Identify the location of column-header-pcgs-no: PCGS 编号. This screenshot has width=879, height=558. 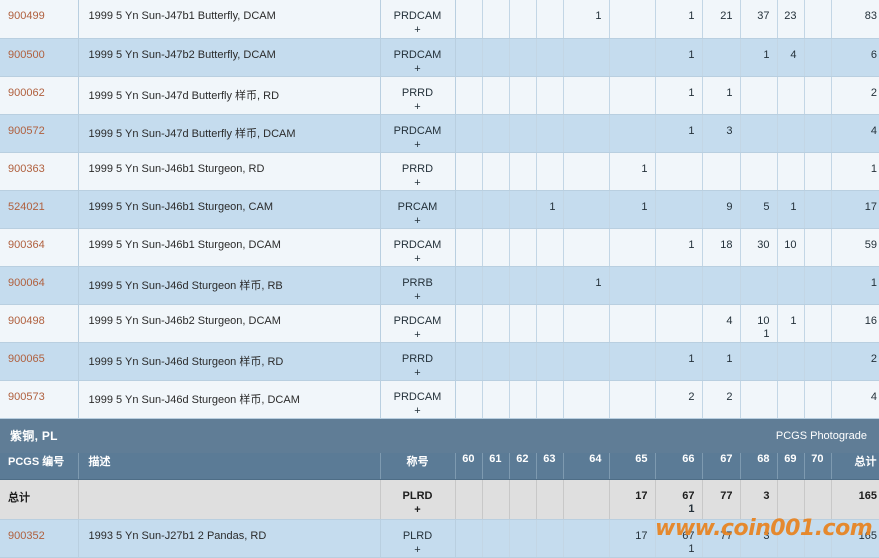
(39, 466).